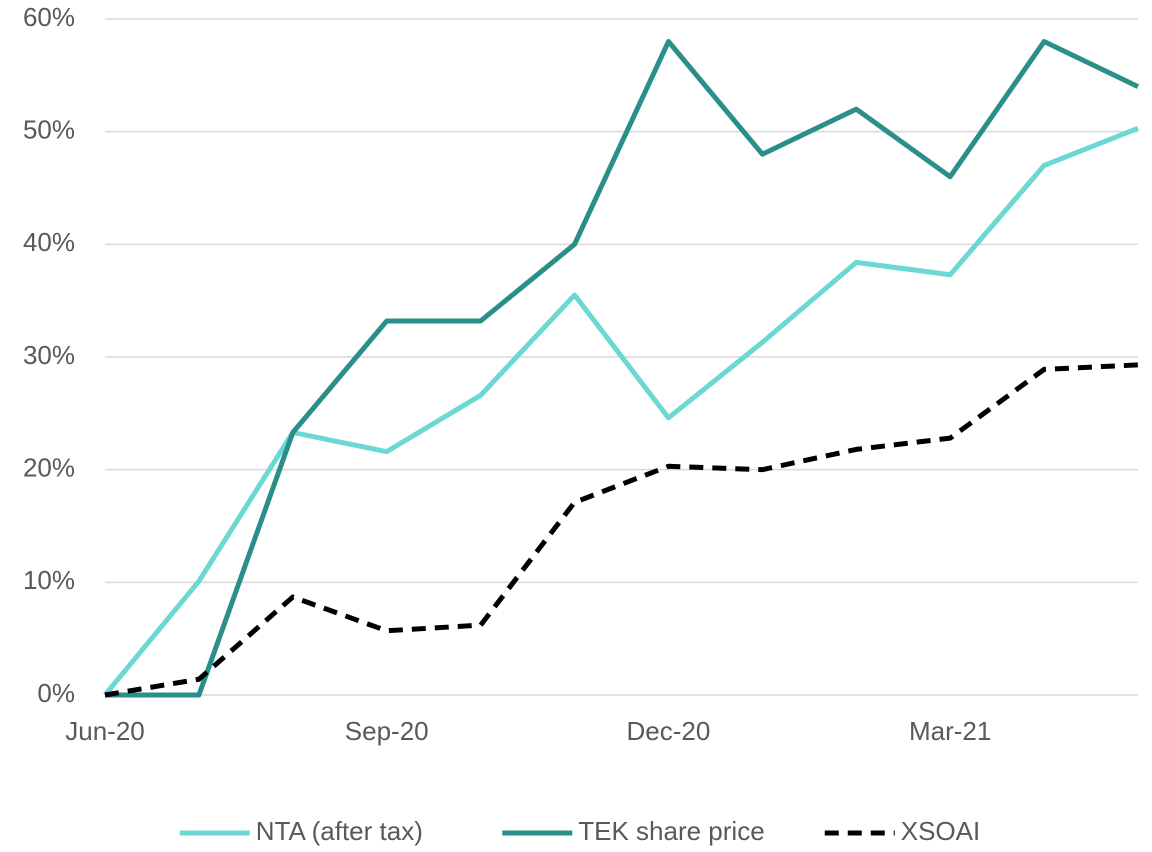 Image resolution: width=1152 pixels, height=852 pixels. Describe the element at coordinates (49, 355) in the screenshot. I see `y-tick-label: 30%` at that location.